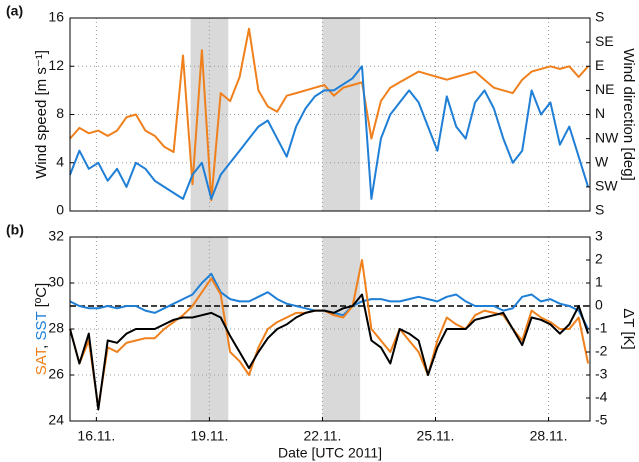 This screenshot has height=462, width=639. Describe the element at coordinates (56, 65) in the screenshot. I see `y-tick-label: 12` at that location.